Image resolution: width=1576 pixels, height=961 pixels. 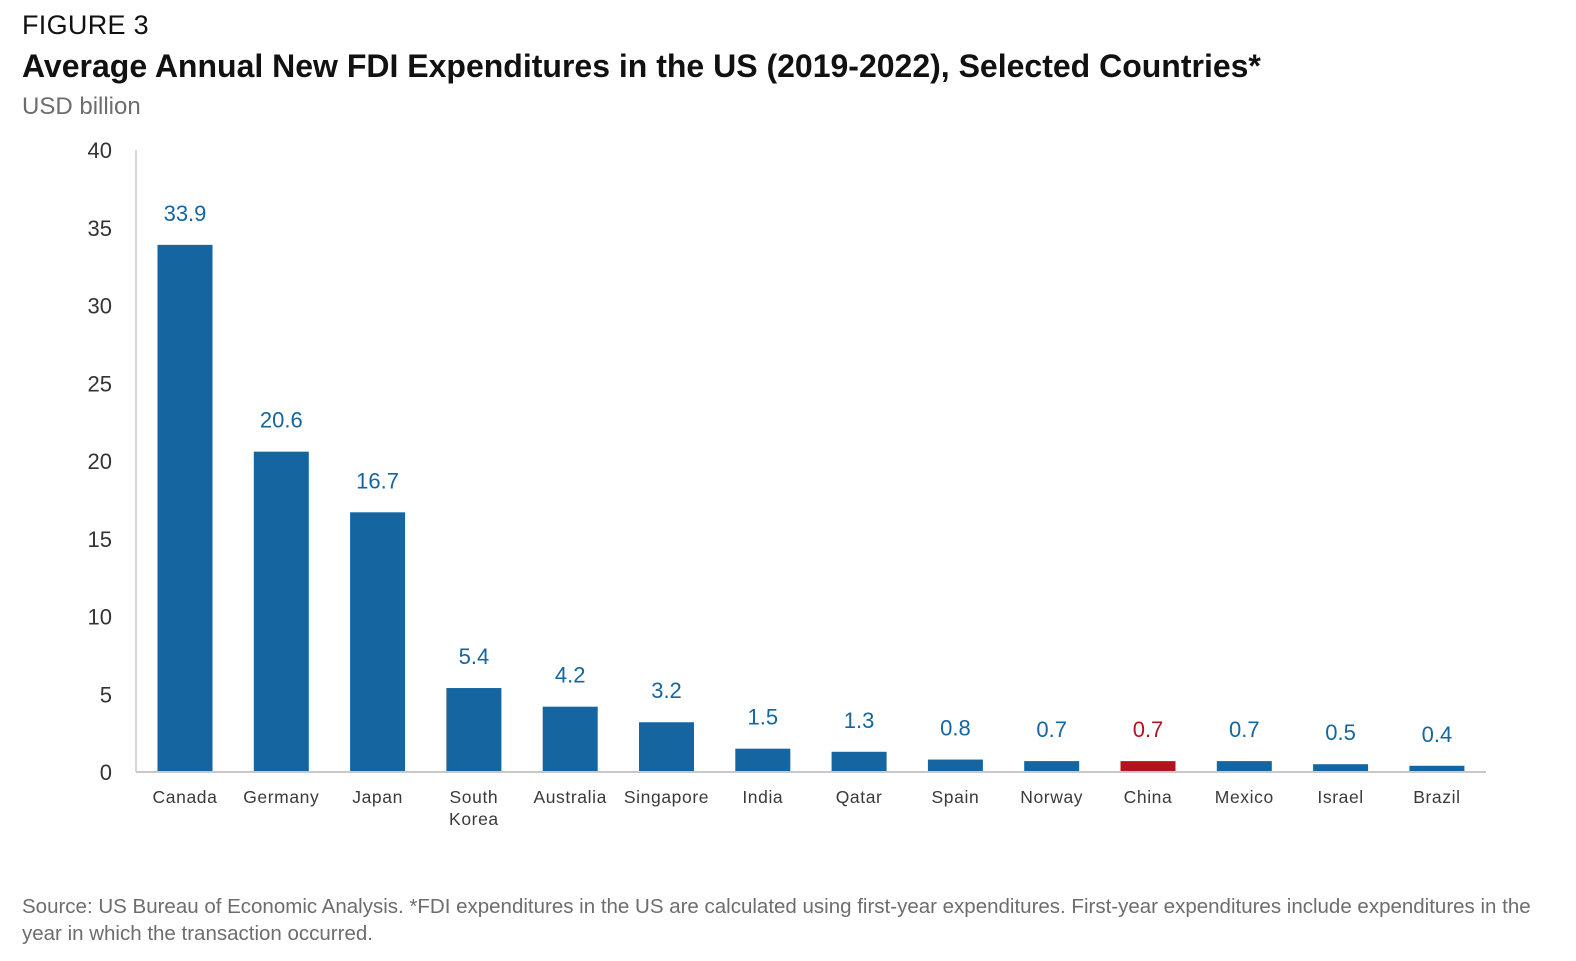 What do you see at coordinates (1148, 766) in the screenshot?
I see `bar-china` at bounding box center [1148, 766].